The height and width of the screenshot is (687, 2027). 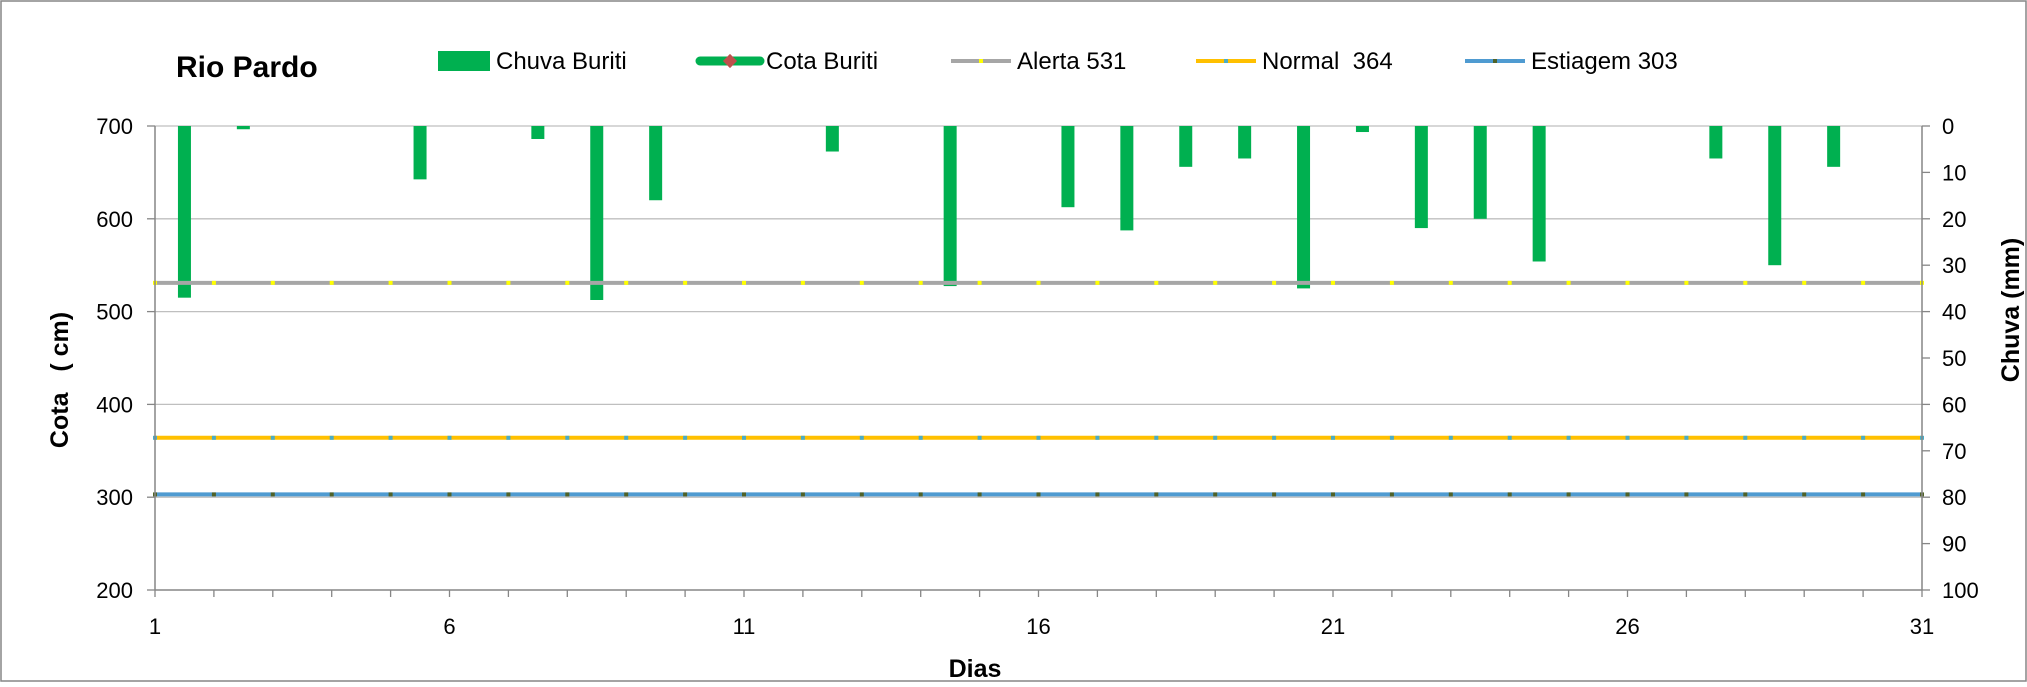 What do you see at coordinates (561, 61) in the screenshot?
I see `legend-label: Chuva Buriti` at bounding box center [561, 61].